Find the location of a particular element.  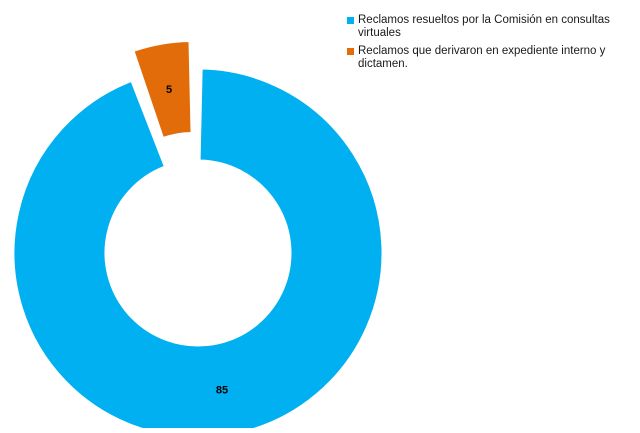

data-label-resueltos: 85 is located at coordinates (222, 390).